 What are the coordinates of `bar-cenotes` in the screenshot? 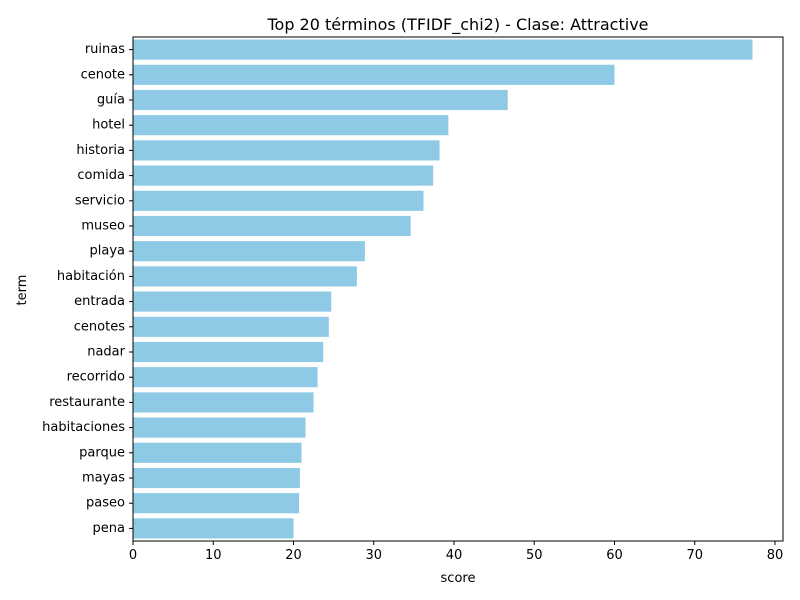 It's located at (231, 326).